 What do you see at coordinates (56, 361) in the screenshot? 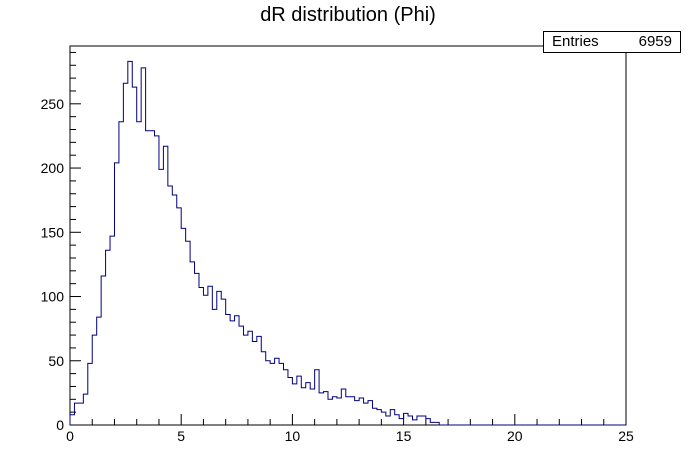
I see `y-tick-label: 50` at bounding box center [56, 361].